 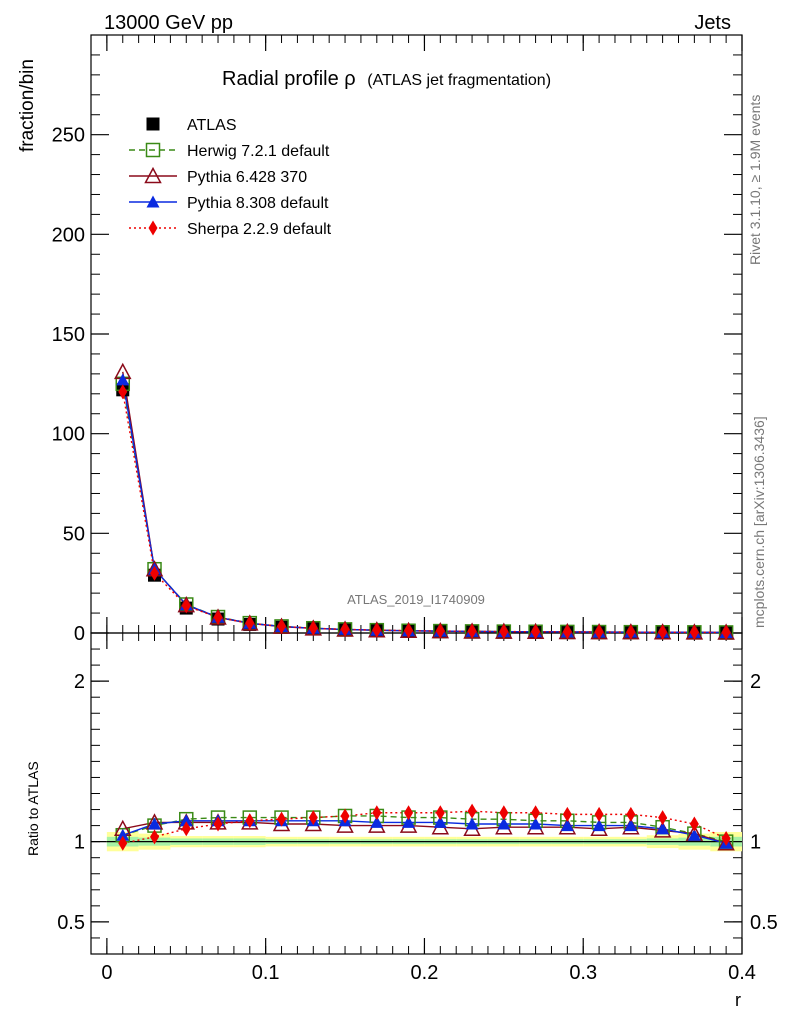 What do you see at coordinates (755, 180) in the screenshot?
I see `rivet-label: Rivet 3.1.10, ≥ 1.9M events` at bounding box center [755, 180].